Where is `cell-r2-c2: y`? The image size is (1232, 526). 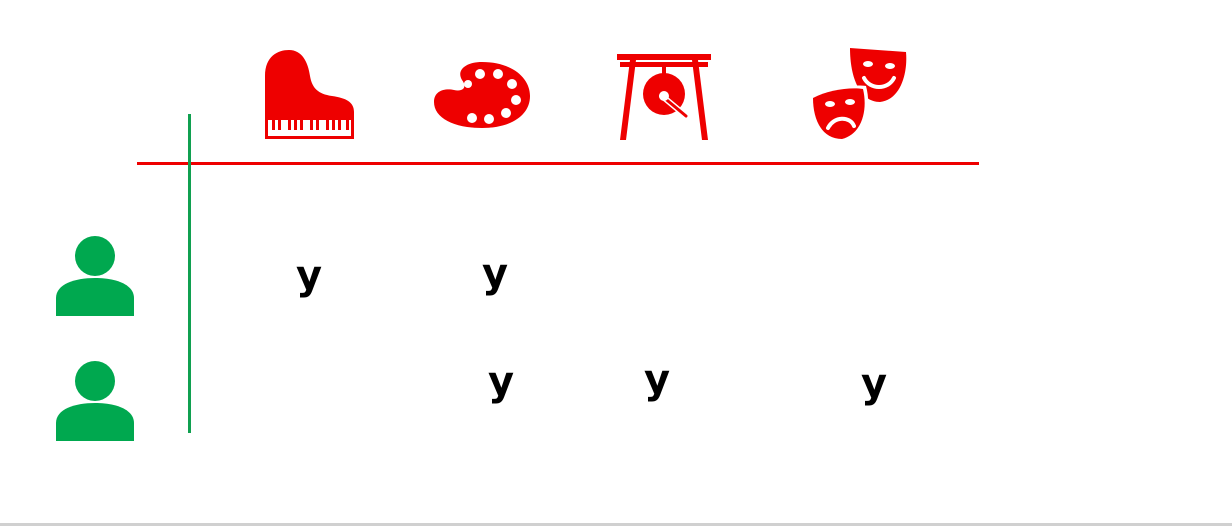 cell-r2-c2: y is located at coordinates (501, 382).